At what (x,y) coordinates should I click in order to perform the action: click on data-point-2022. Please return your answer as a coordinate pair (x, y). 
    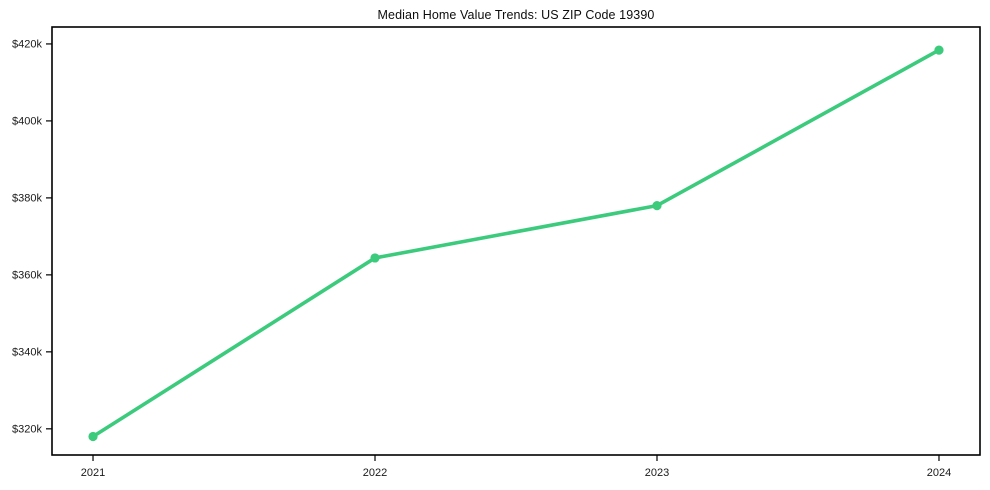
    Looking at the image, I should click on (375, 258).